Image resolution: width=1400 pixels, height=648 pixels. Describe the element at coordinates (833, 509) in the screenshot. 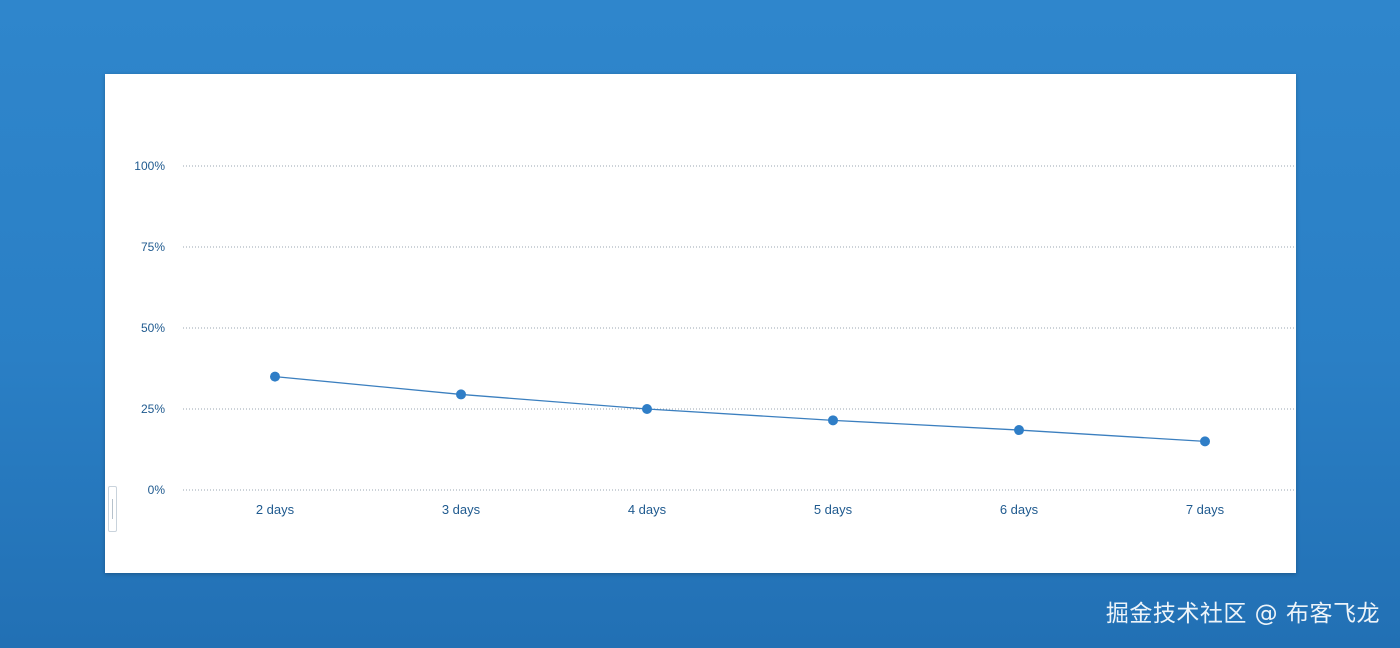

I see `x-tick-label: 5 days` at that location.